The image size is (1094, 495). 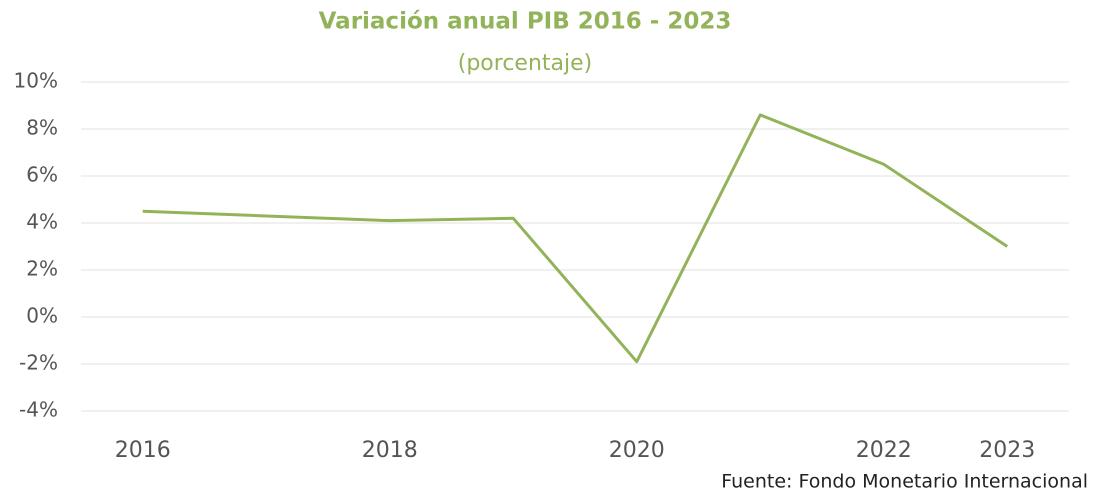 I want to click on x-tick-label: 2020, so click(x=637, y=450).